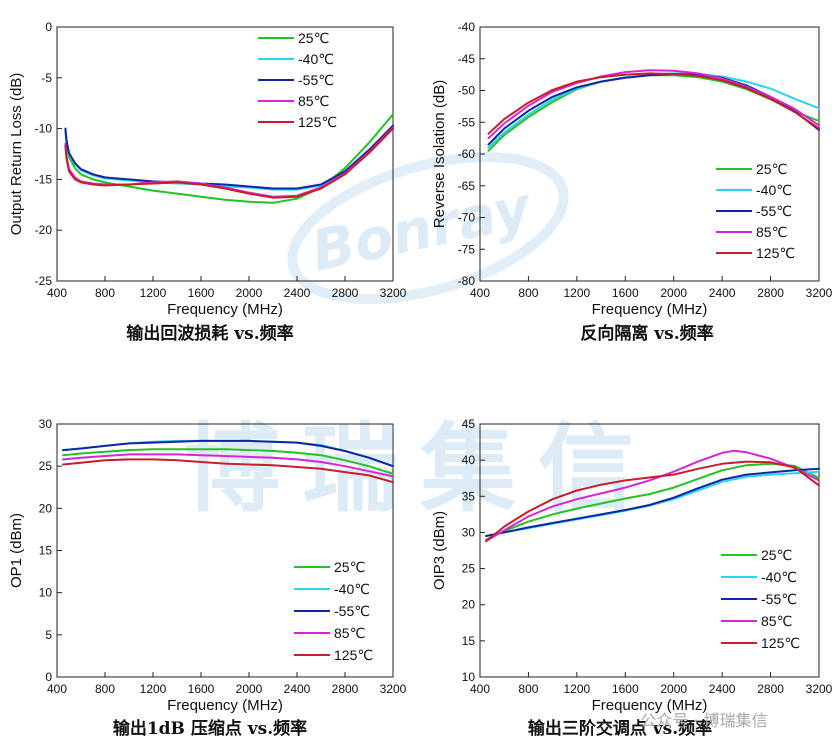 Image resolution: width=839 pixels, height=755 pixels. I want to click on y-tick-label: 45, so click(469, 424).